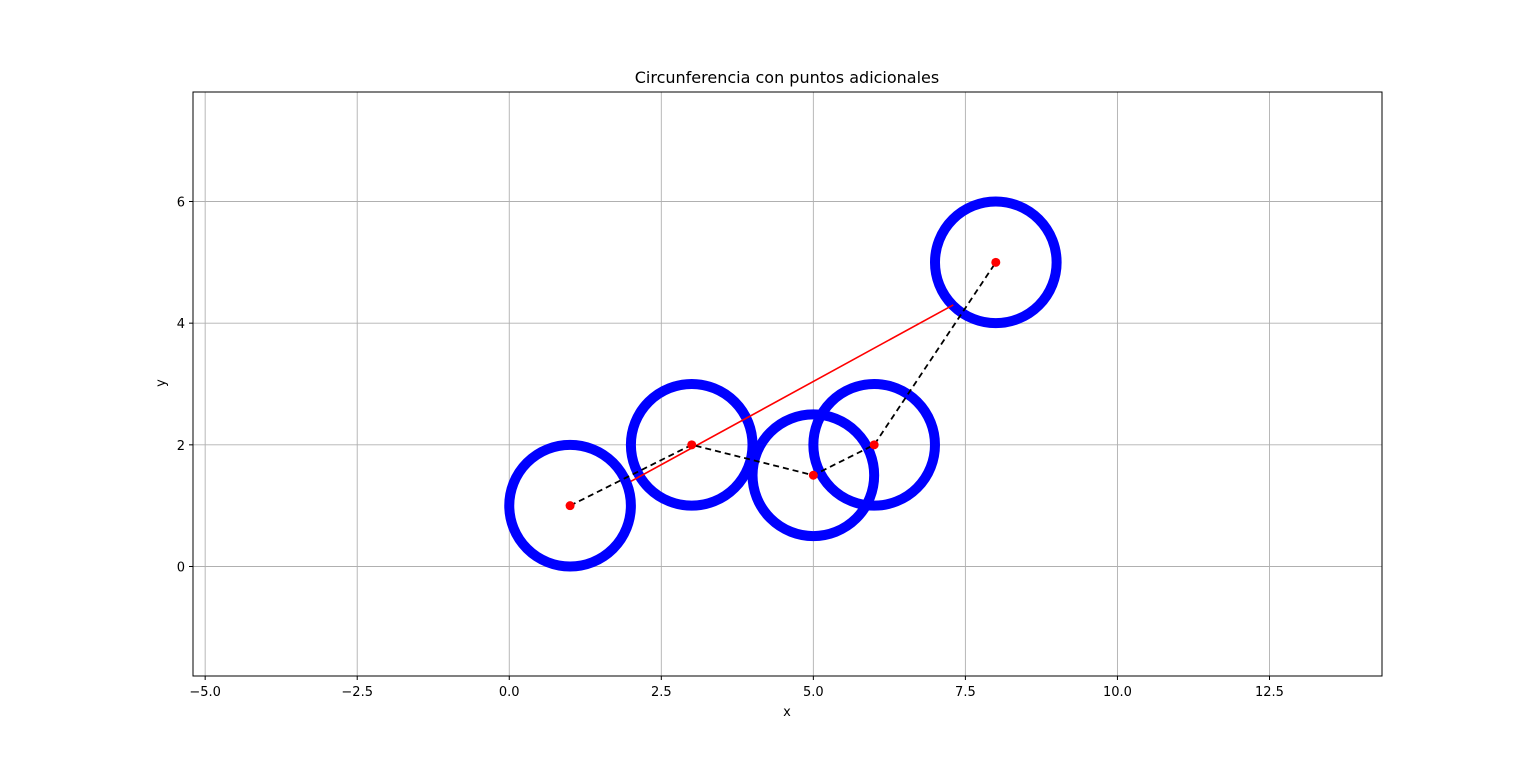 The width and height of the screenshot is (1536, 759). Describe the element at coordinates (509, 692) in the screenshot. I see `x-tick-label: 0.0` at that location.